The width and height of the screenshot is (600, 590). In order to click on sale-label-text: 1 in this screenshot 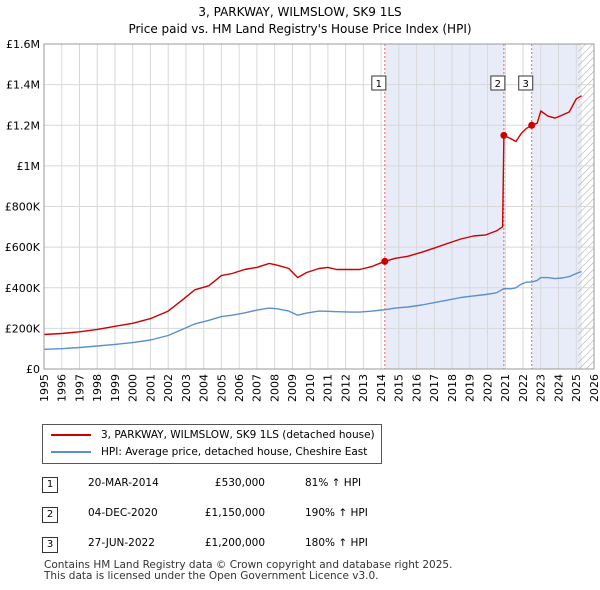, I will do `click(379, 84)`.